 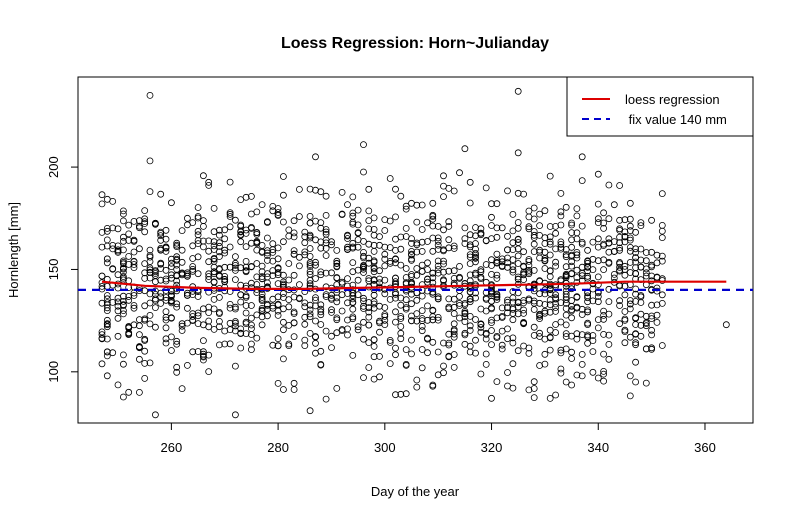 What do you see at coordinates (13, 250) in the screenshot?
I see `y-axis-label: Hornlength [mm]` at bounding box center [13, 250].